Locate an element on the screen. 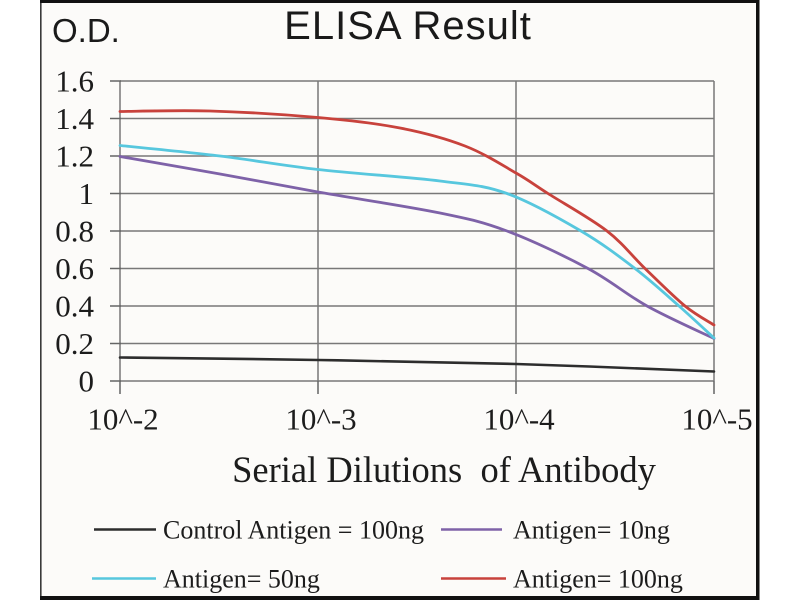 This screenshot has width=800, height=600. svg-text: Antigen= 100ng is located at coordinates (598, 579).